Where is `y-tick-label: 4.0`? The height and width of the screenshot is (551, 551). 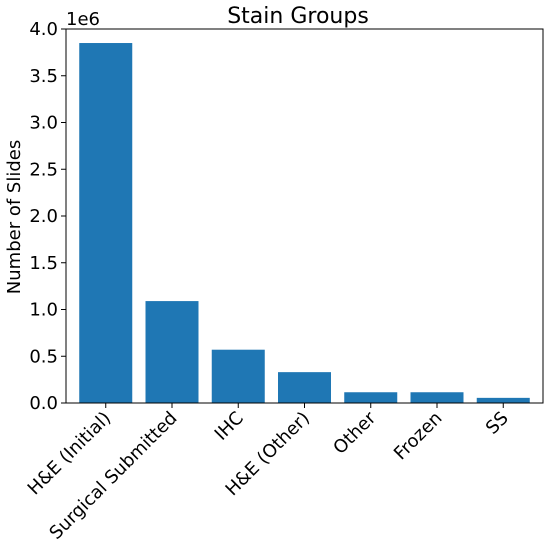 y-tick-label: 4.0 is located at coordinates (43, 29).